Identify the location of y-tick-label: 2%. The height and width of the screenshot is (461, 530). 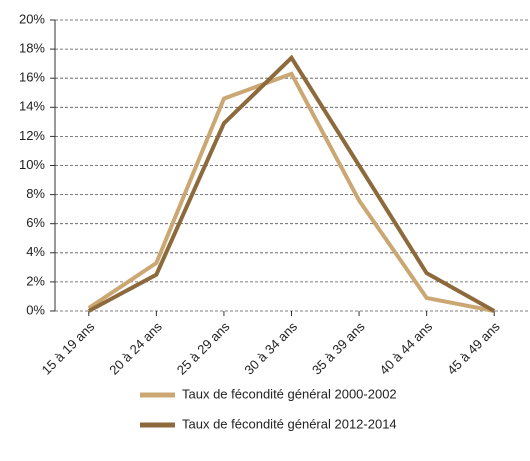
(35, 280).